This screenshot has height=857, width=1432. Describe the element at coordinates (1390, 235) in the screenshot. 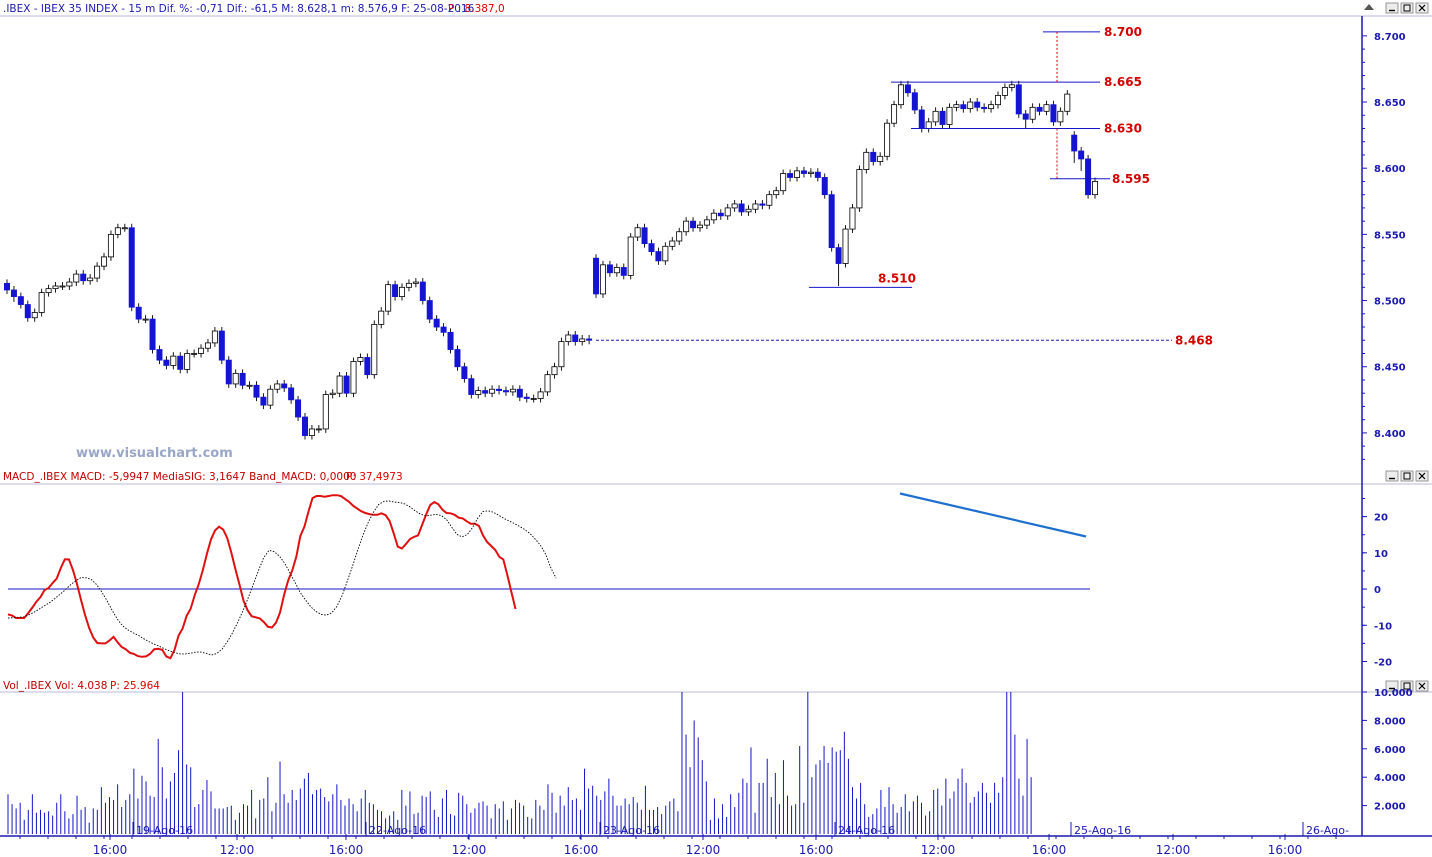

I see `price-tick-label: 8.550` at that location.